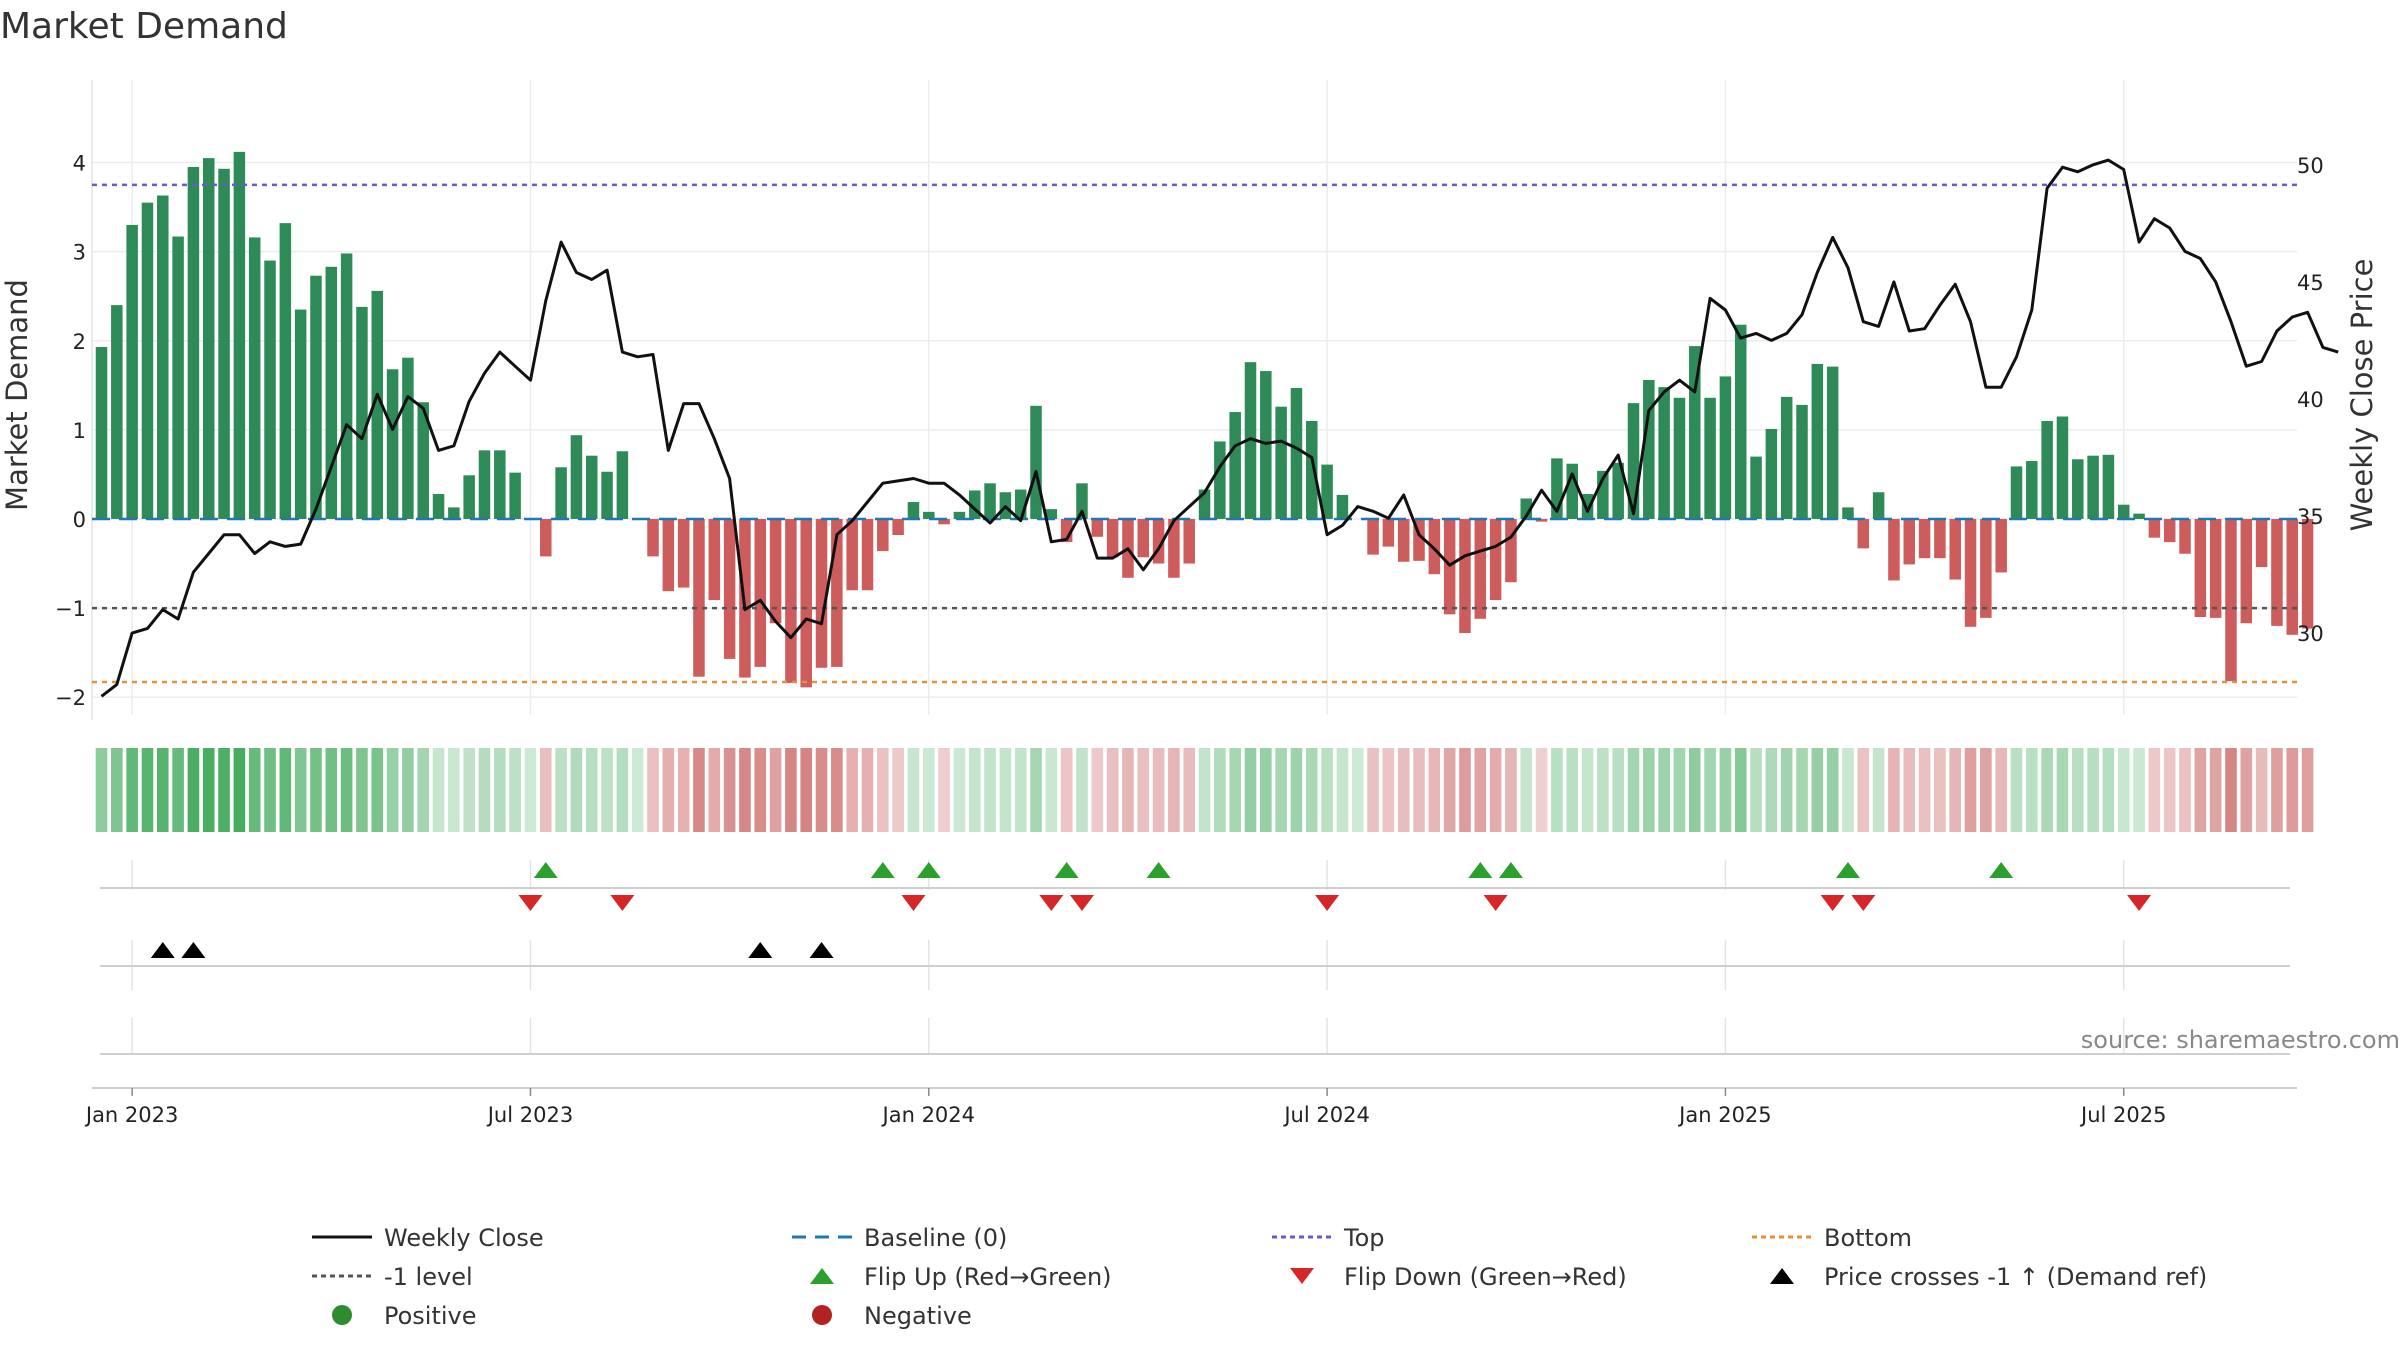  Describe the element at coordinates (79, 342) in the screenshot. I see `left-tick-label: 2` at that location.